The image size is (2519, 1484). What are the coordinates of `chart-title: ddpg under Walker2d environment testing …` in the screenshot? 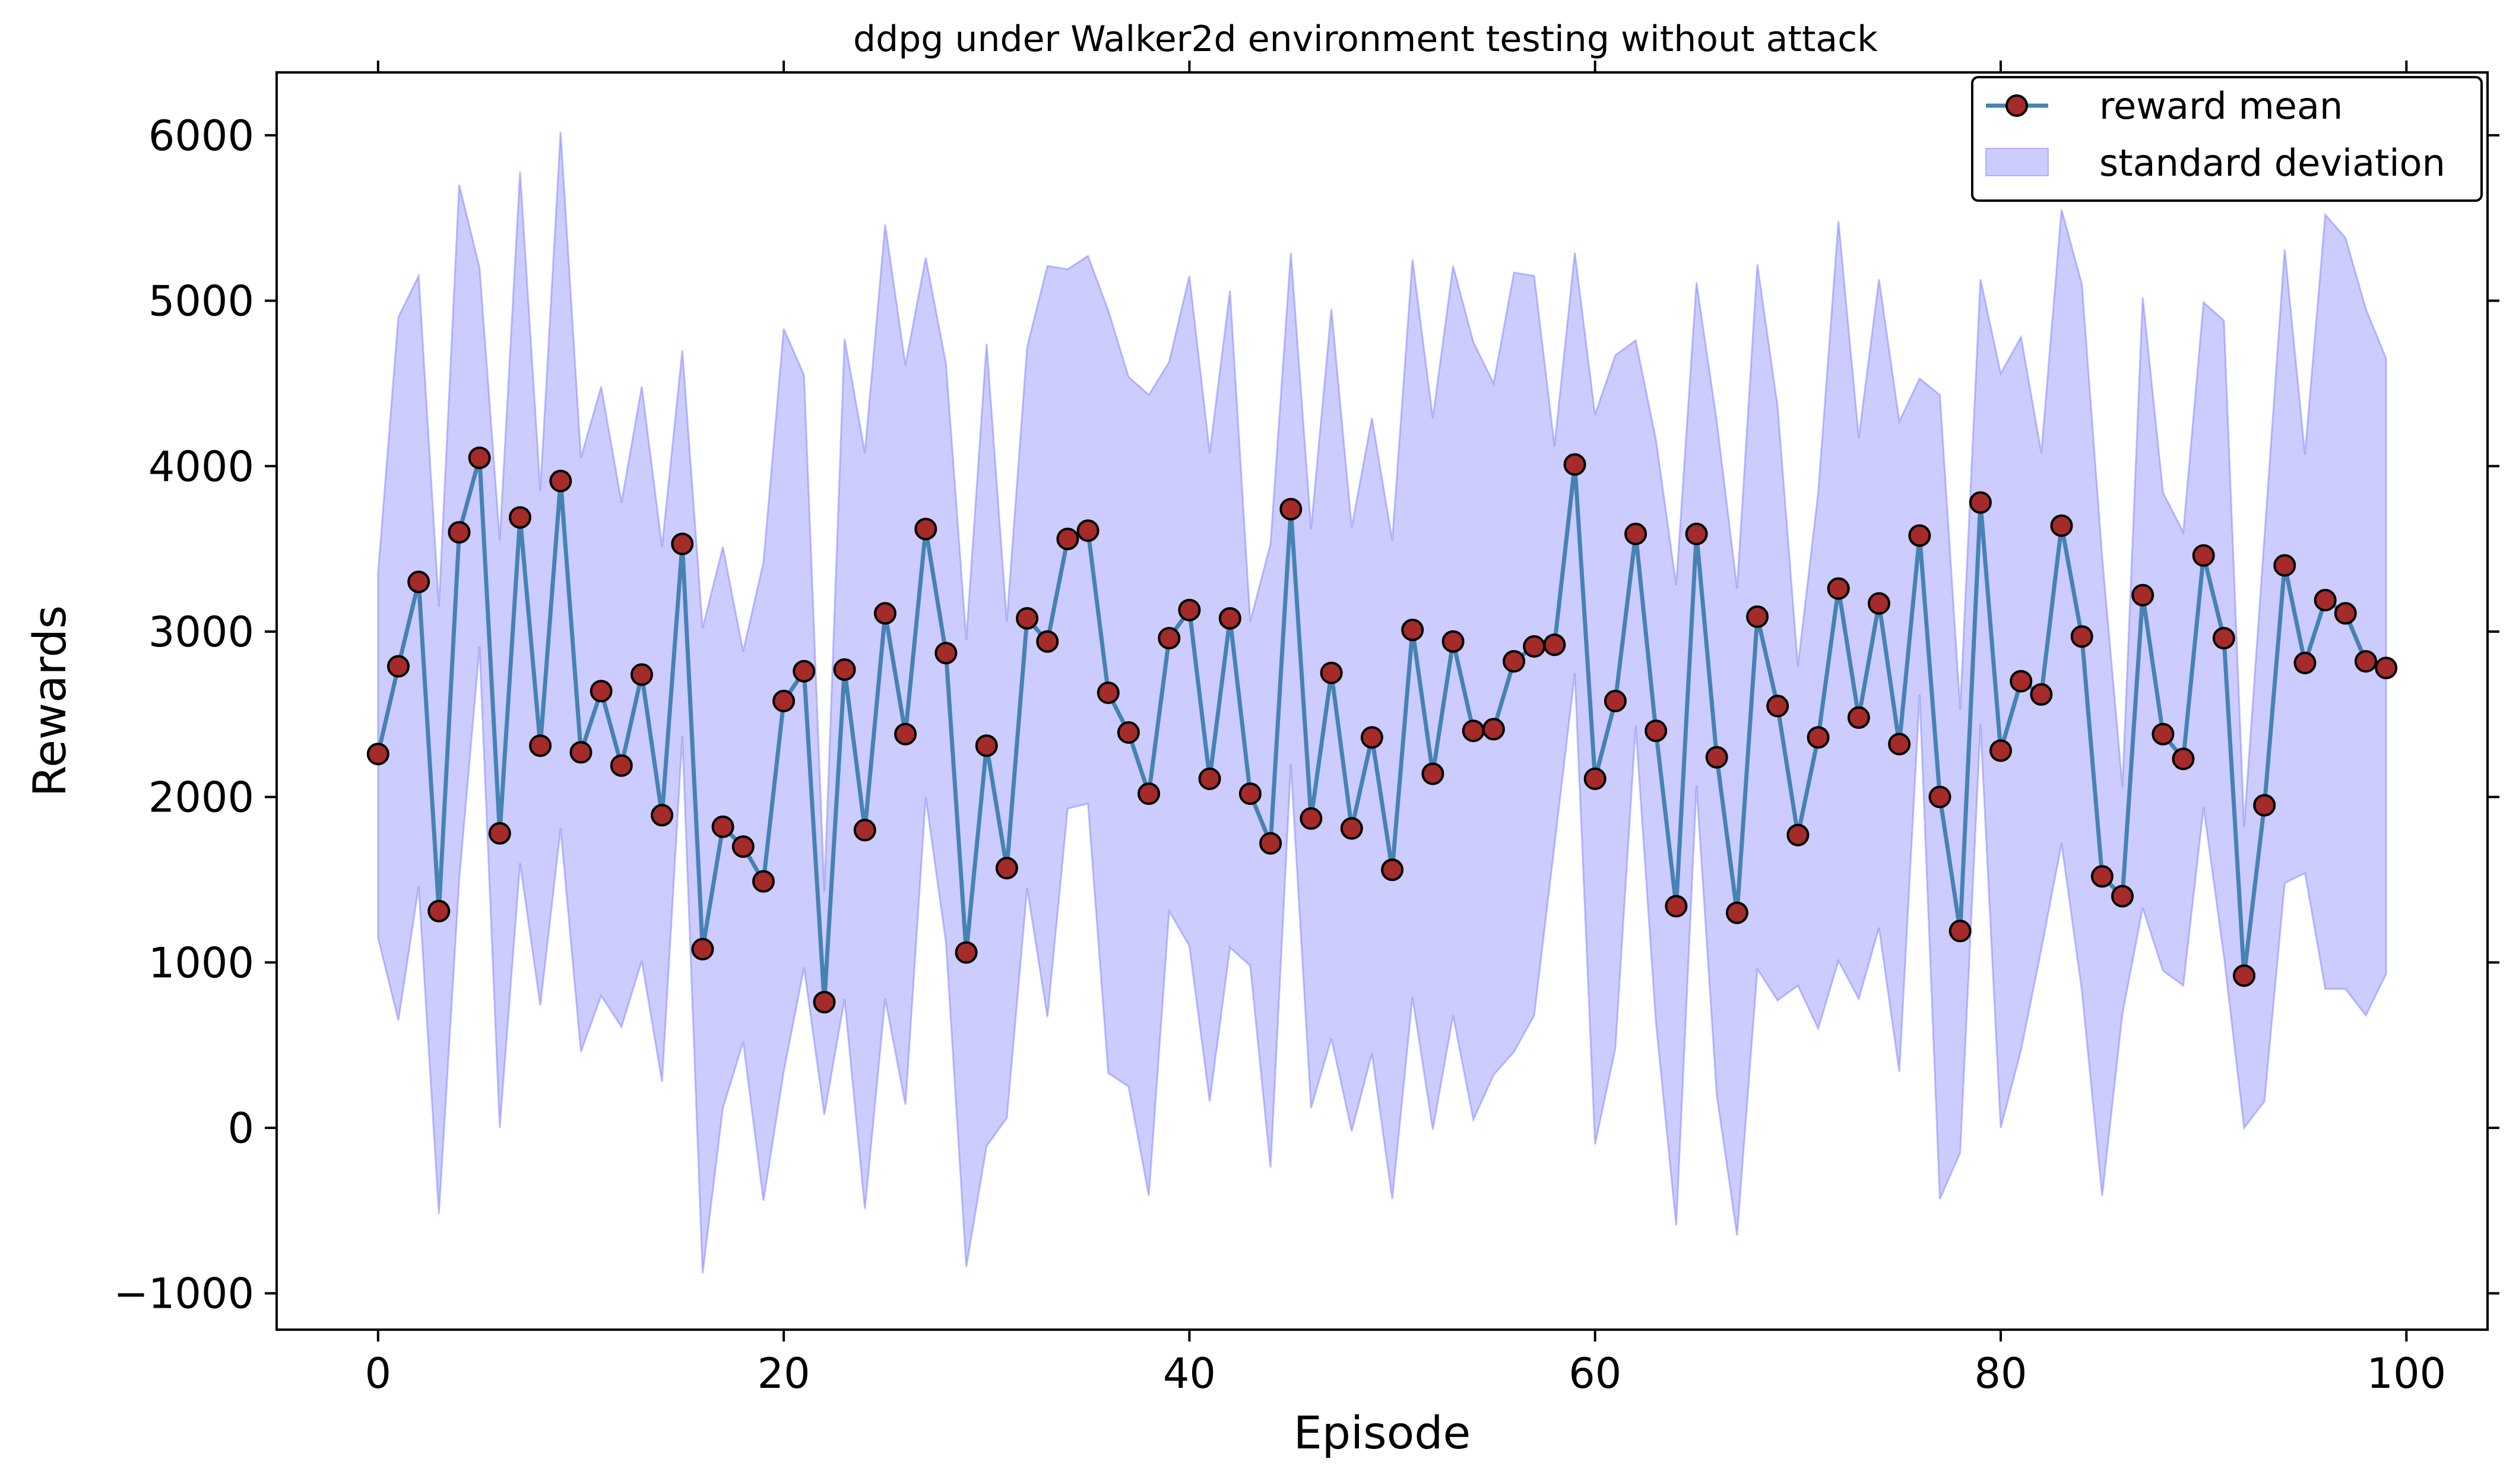 It's located at (1365, 39).